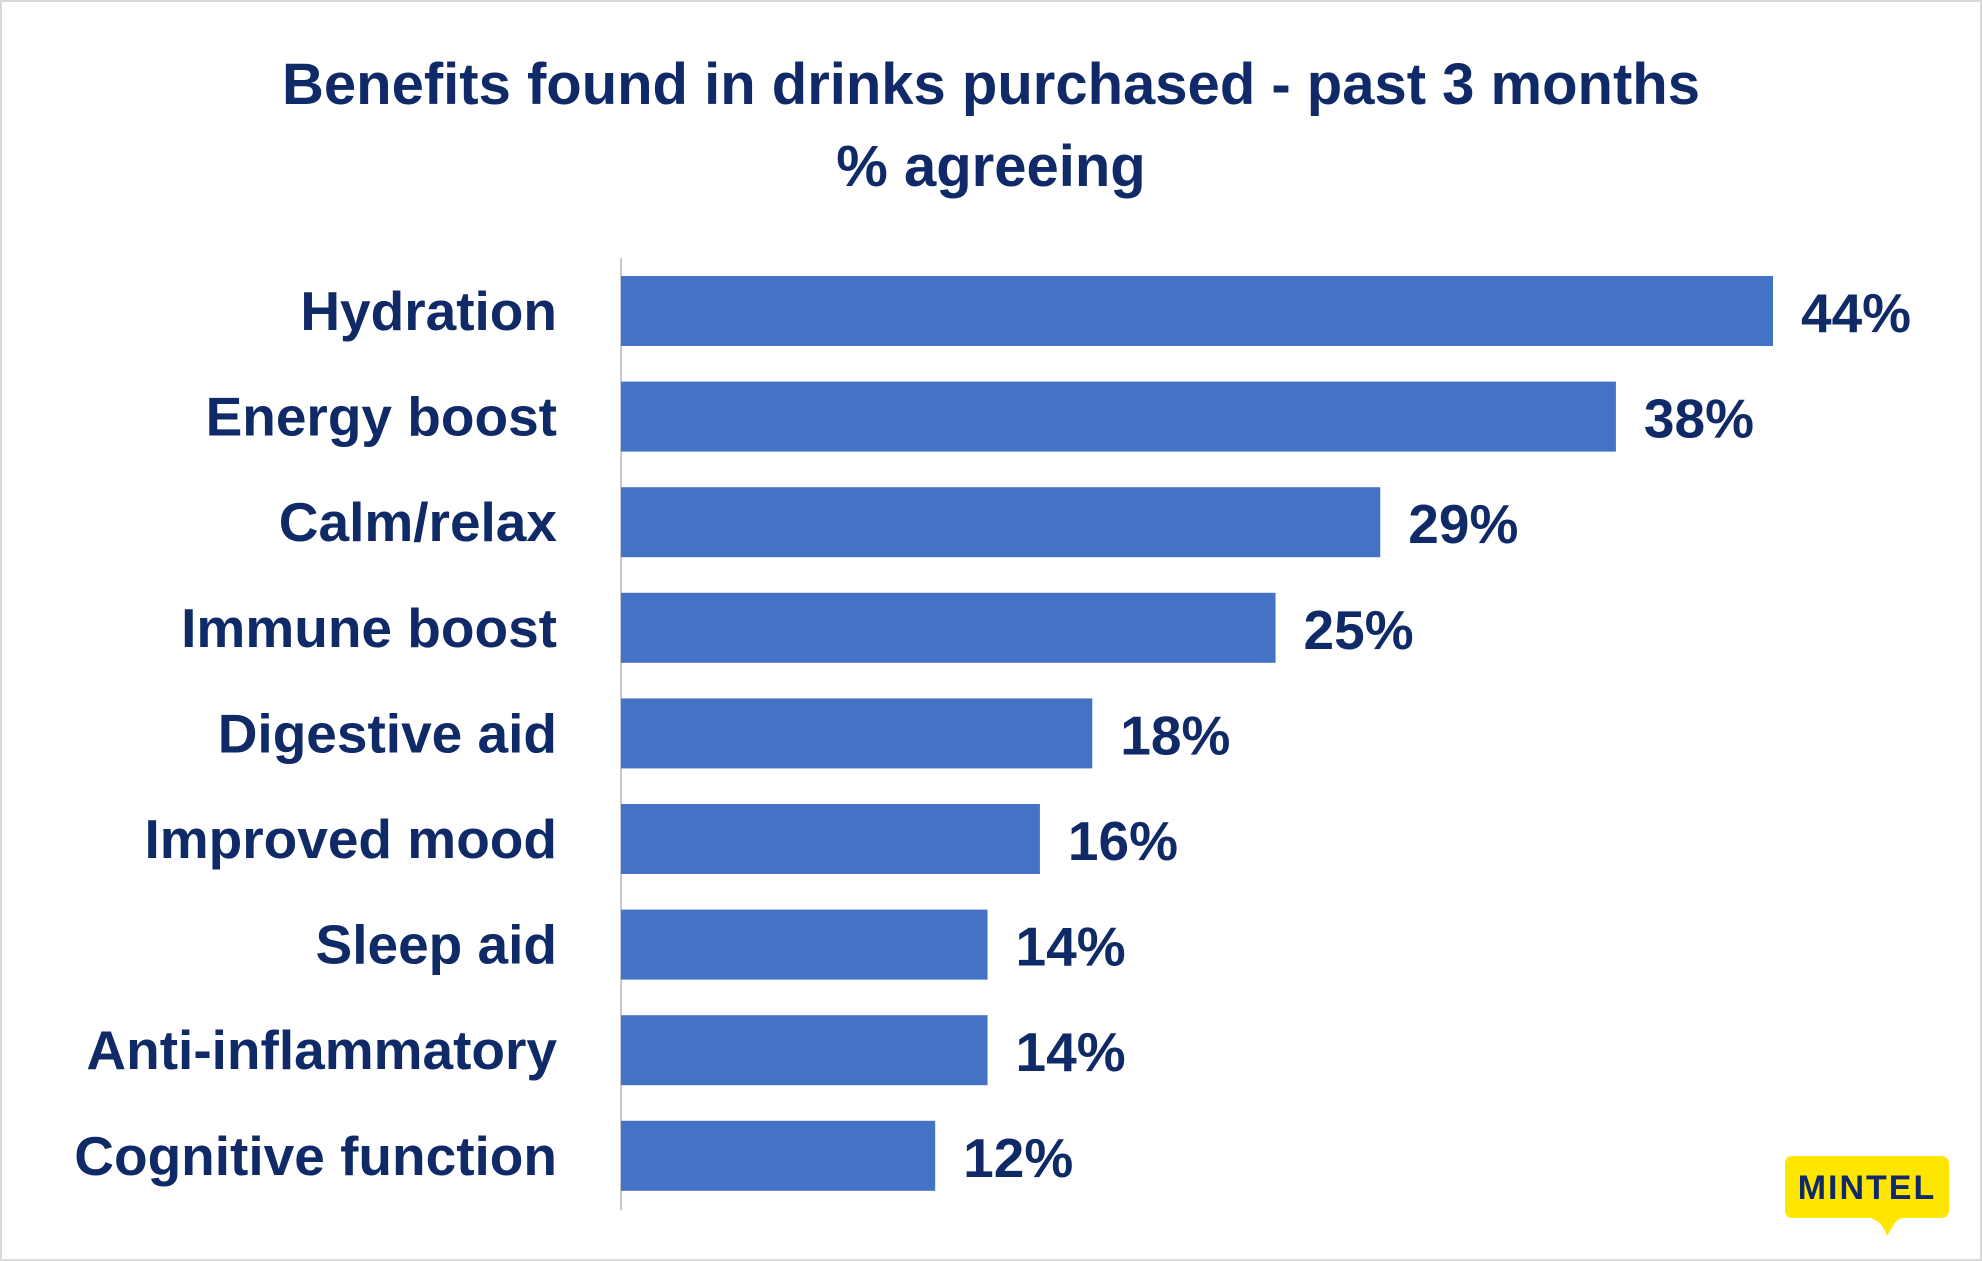  I want to click on logo-badge-shape, so click(1867, 1196).